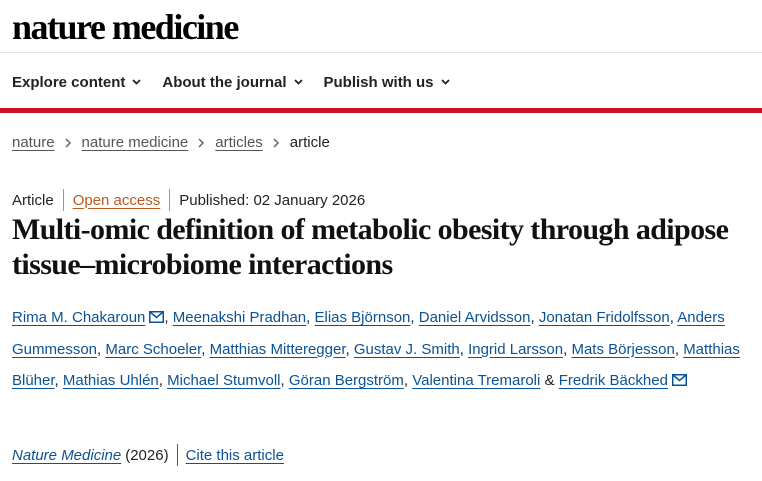  Describe the element at coordinates (69, 82) in the screenshot. I see `nav-item-label: Explore content` at that location.